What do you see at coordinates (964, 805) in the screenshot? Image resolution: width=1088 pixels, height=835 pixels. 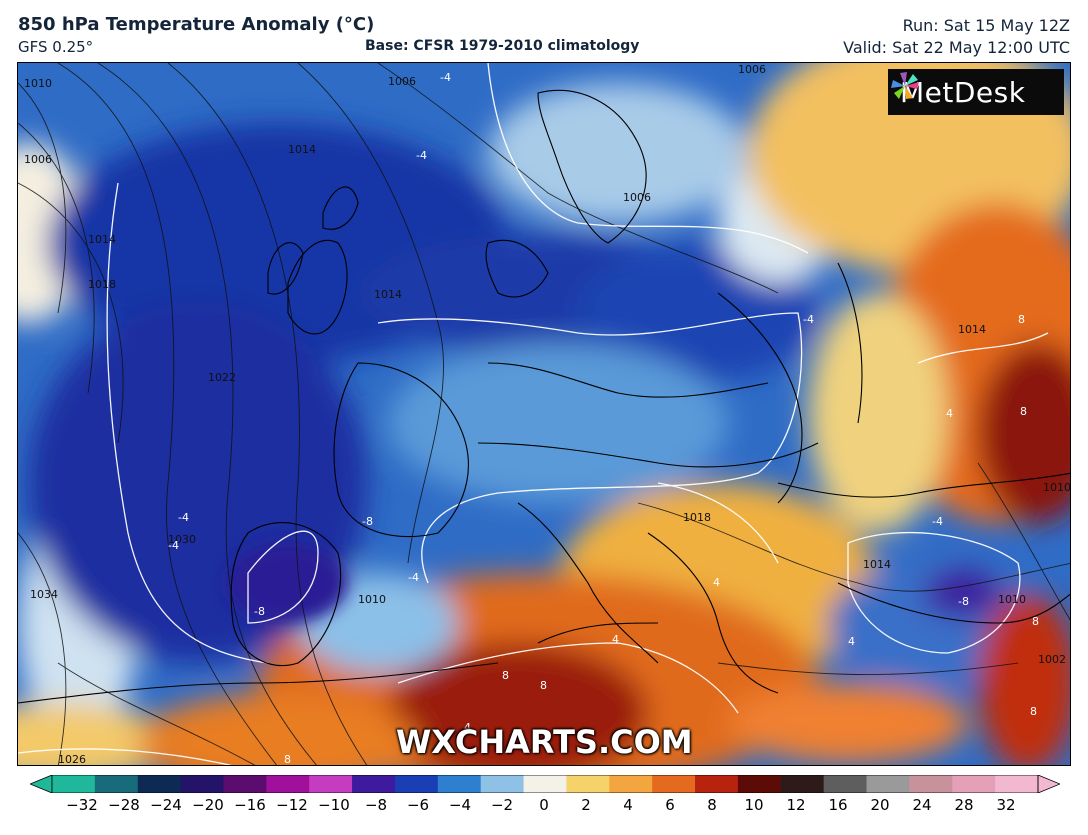 I see `colorbar-tick-label: 28` at bounding box center [964, 805].